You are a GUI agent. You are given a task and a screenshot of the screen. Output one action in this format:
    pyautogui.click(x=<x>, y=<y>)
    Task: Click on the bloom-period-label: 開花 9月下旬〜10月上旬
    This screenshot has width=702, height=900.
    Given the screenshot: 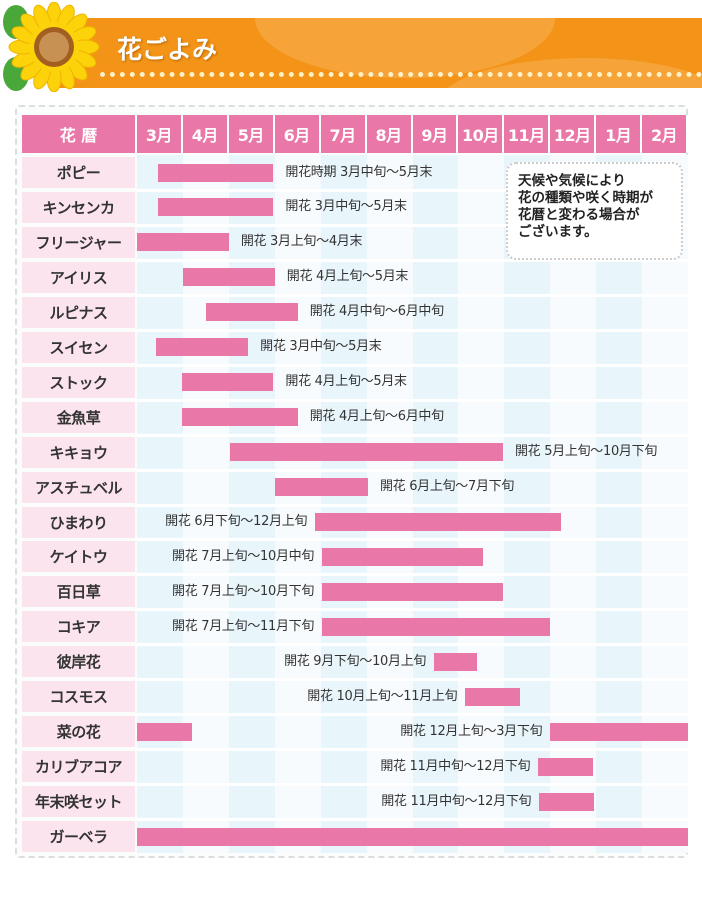 What is the action you would take?
    pyautogui.click(x=355, y=661)
    